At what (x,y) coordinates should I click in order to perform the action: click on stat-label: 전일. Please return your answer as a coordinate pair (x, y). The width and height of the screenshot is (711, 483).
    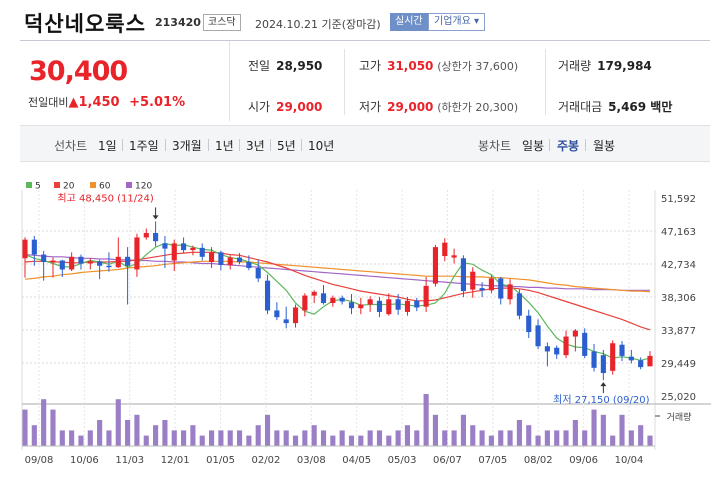
    Looking at the image, I should click on (259, 66).